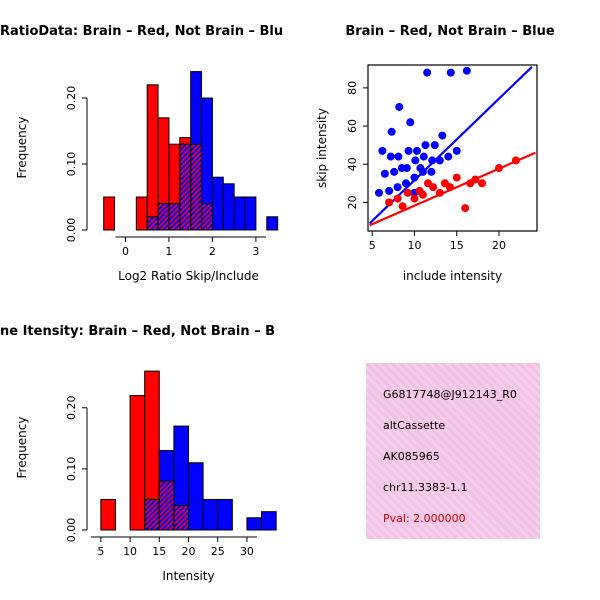 The width and height of the screenshot is (600, 600). Describe the element at coordinates (115, 500) in the screenshot. I see `axis-labels: Intensity Frequency` at that location.